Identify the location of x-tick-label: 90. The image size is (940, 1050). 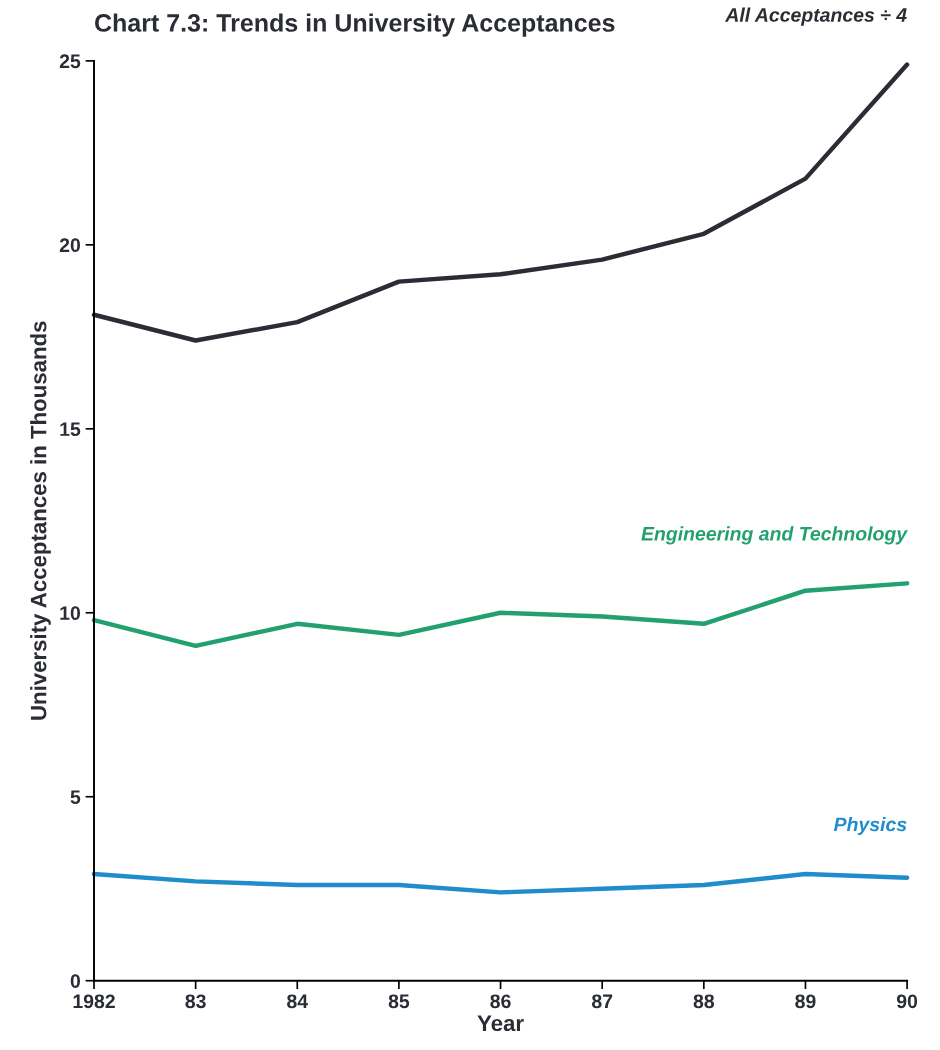
(907, 1001).